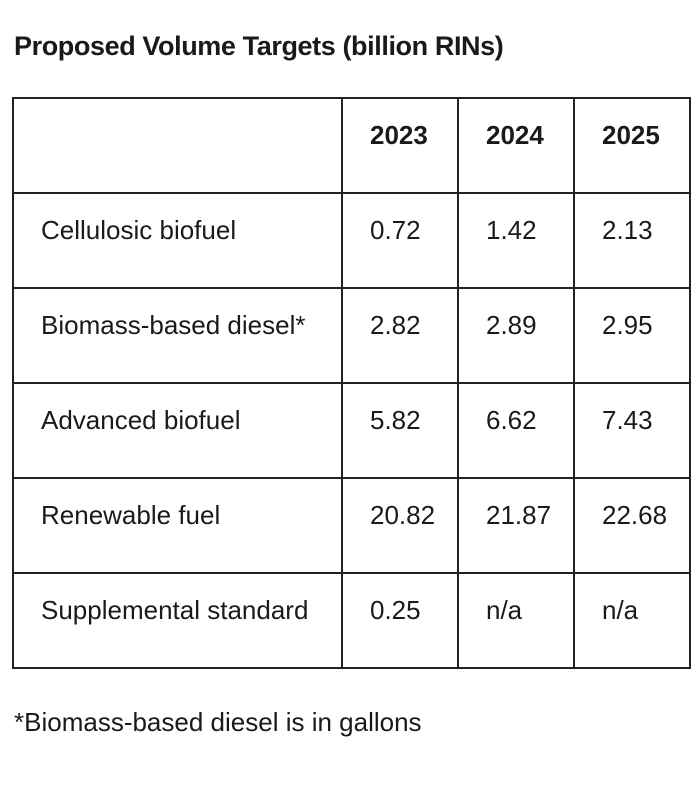  Describe the element at coordinates (218, 722) in the screenshot. I see `chart-footnote: *Biomass-based diesel is in gallons` at that location.